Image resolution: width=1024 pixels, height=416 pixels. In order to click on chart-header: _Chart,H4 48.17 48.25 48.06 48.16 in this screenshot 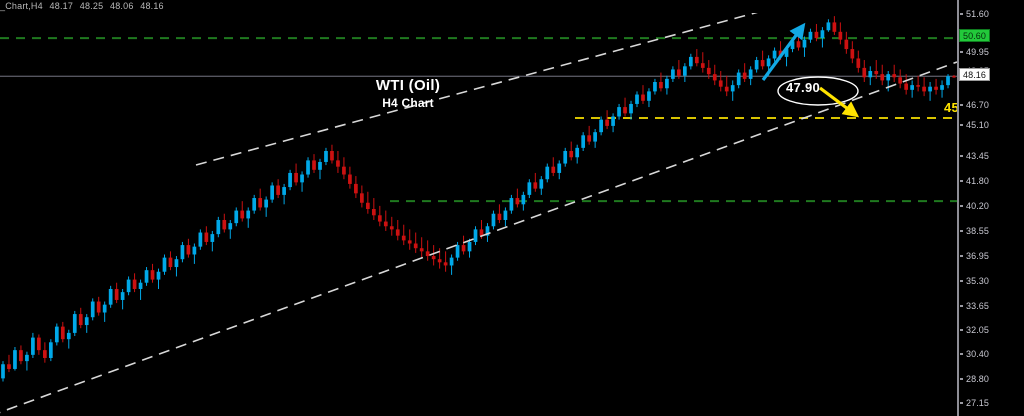, I will do `click(512, 6)`.